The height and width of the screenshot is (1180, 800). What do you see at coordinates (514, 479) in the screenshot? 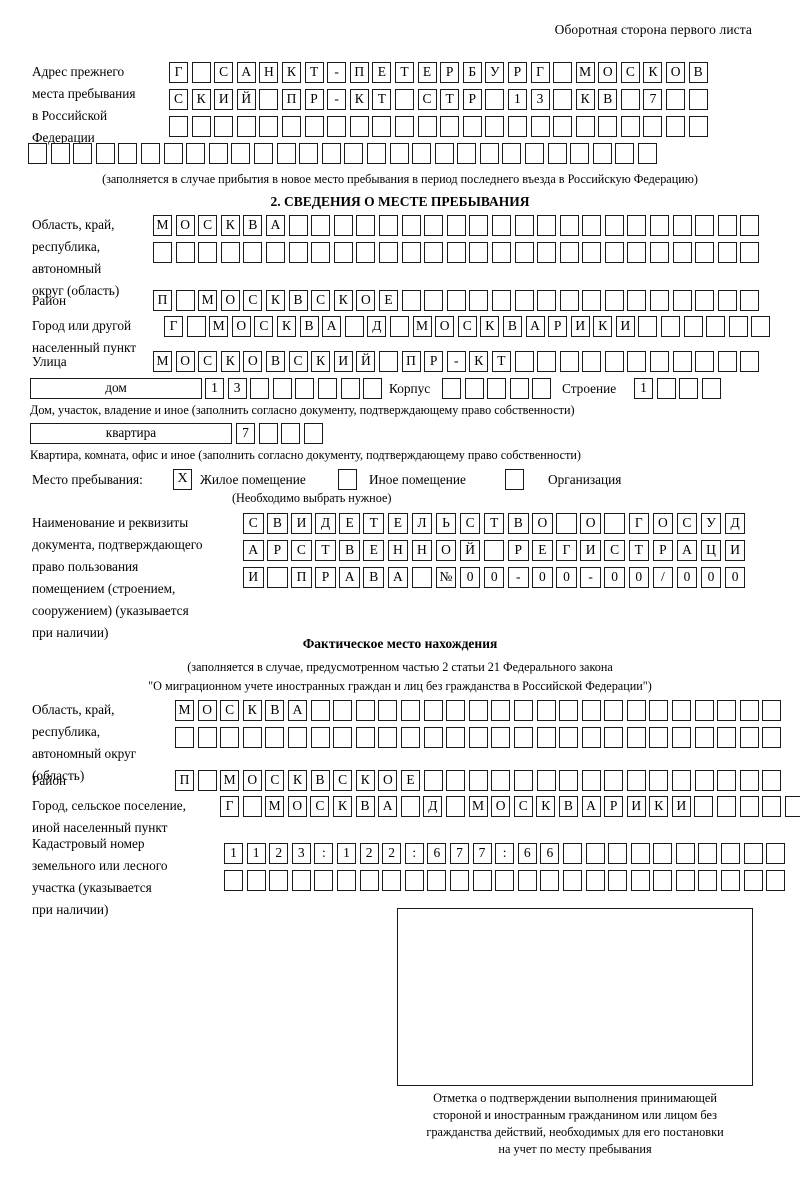
I see `stay-type-checkbox-organization` at bounding box center [514, 479].